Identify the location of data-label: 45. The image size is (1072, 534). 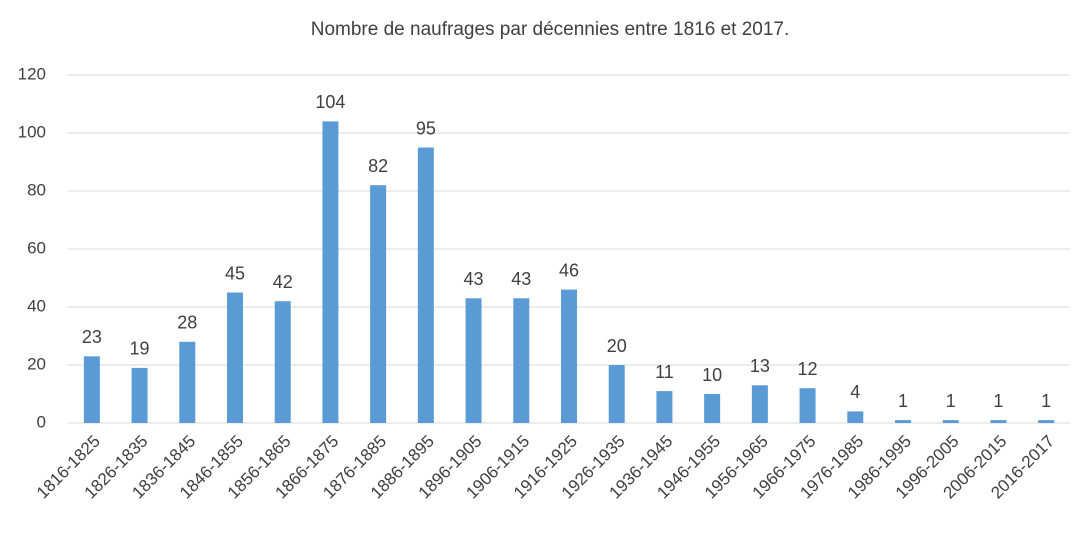
(235, 273).